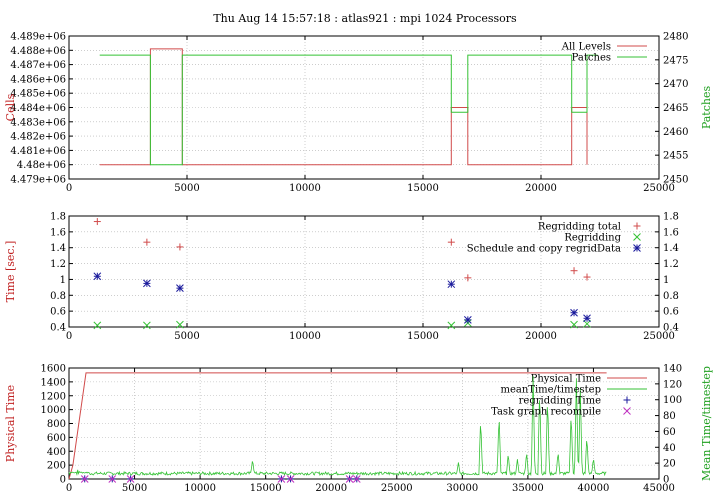  What do you see at coordinates (58, 296) in the screenshot?
I see `y-tick-label: 0.8` at bounding box center [58, 296].